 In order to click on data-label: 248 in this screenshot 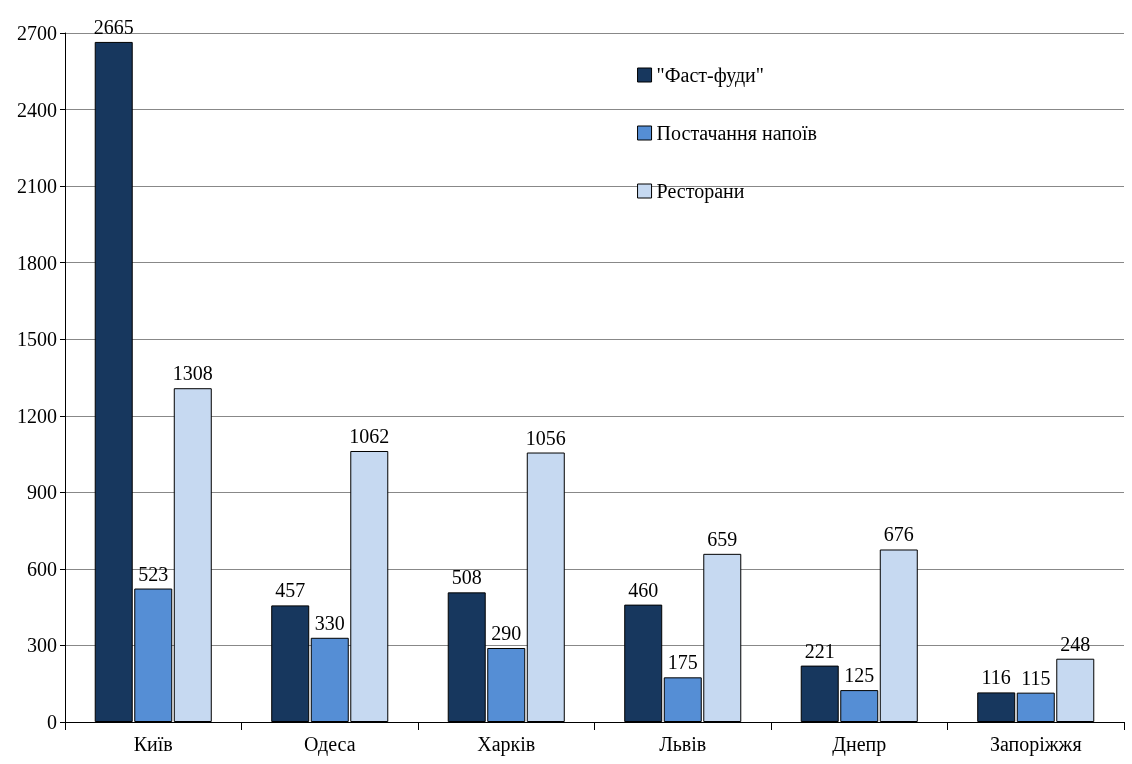, I will do `click(1075, 643)`.